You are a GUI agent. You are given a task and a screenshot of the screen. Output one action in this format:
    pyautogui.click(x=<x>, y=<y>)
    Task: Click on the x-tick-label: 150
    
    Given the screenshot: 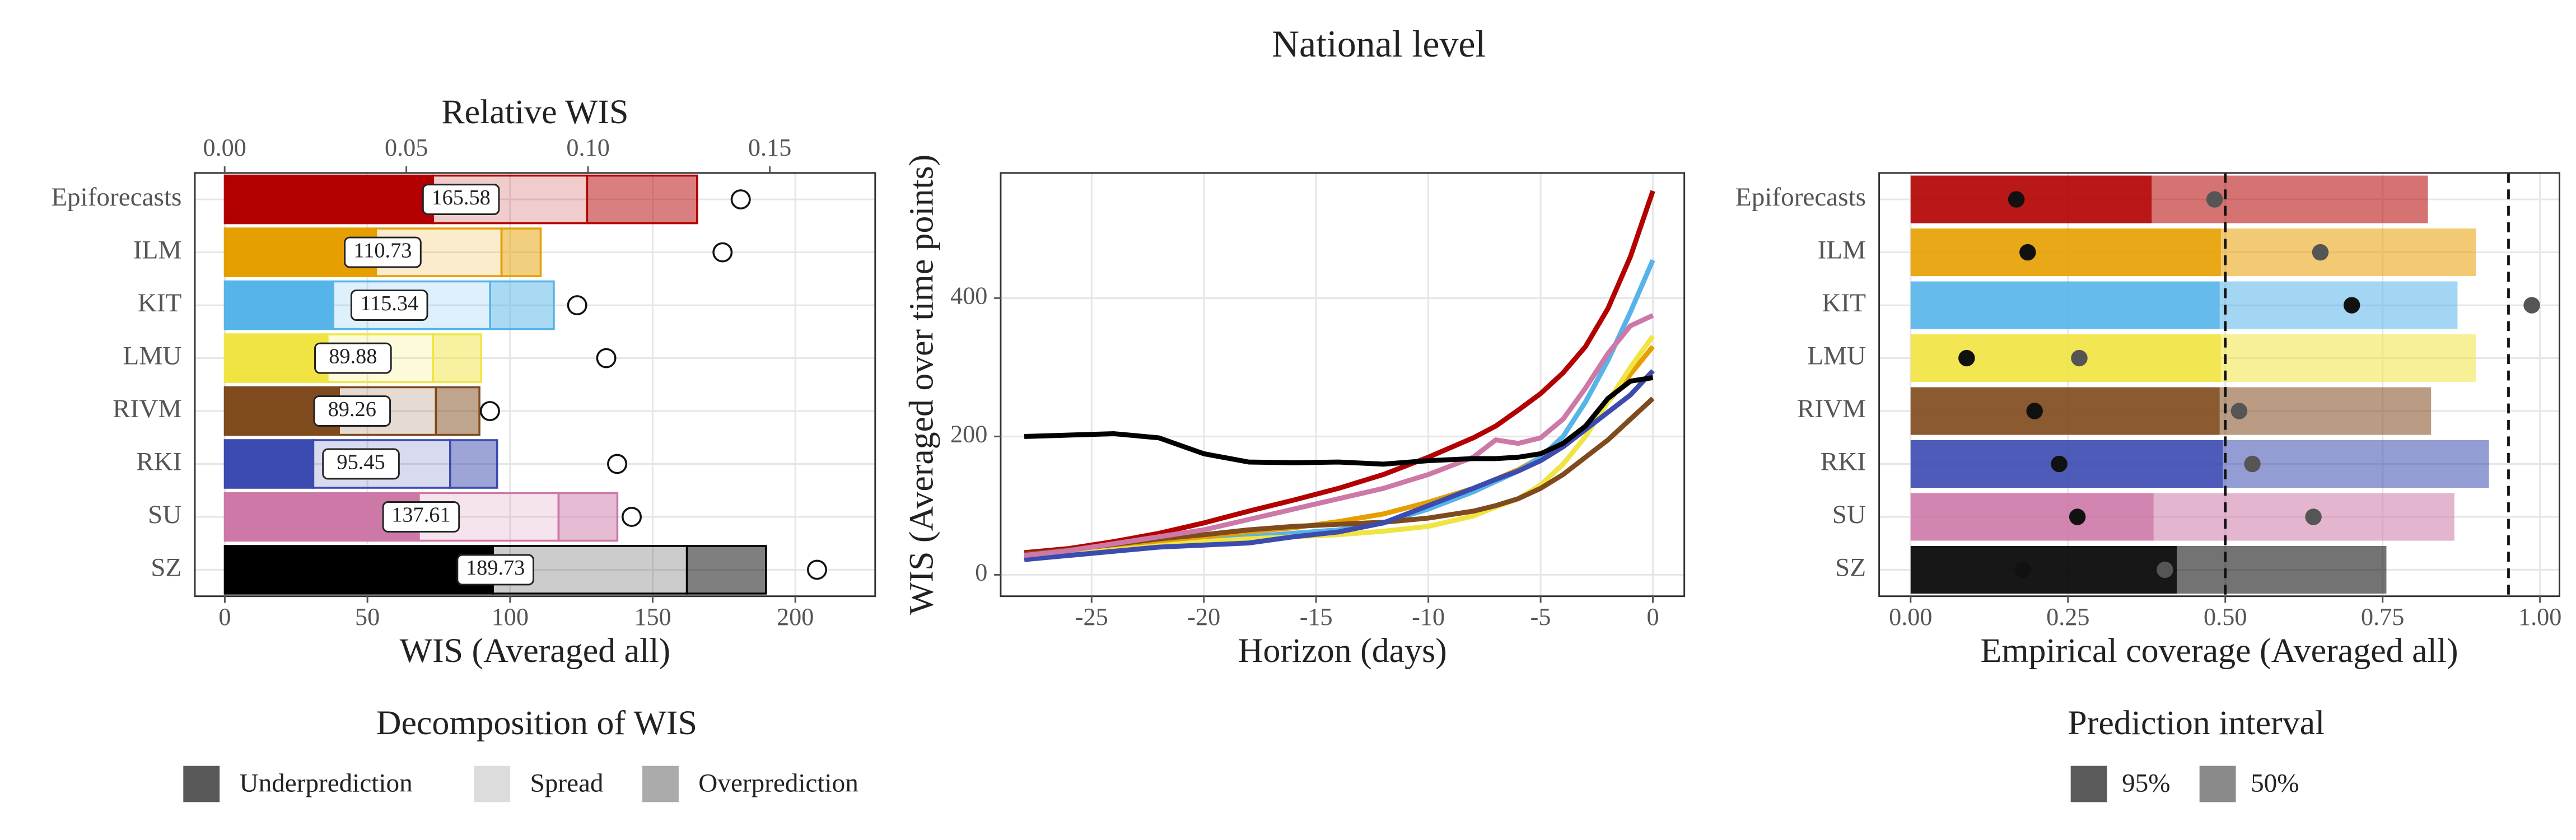 What is the action you would take?
    pyautogui.click(x=653, y=617)
    